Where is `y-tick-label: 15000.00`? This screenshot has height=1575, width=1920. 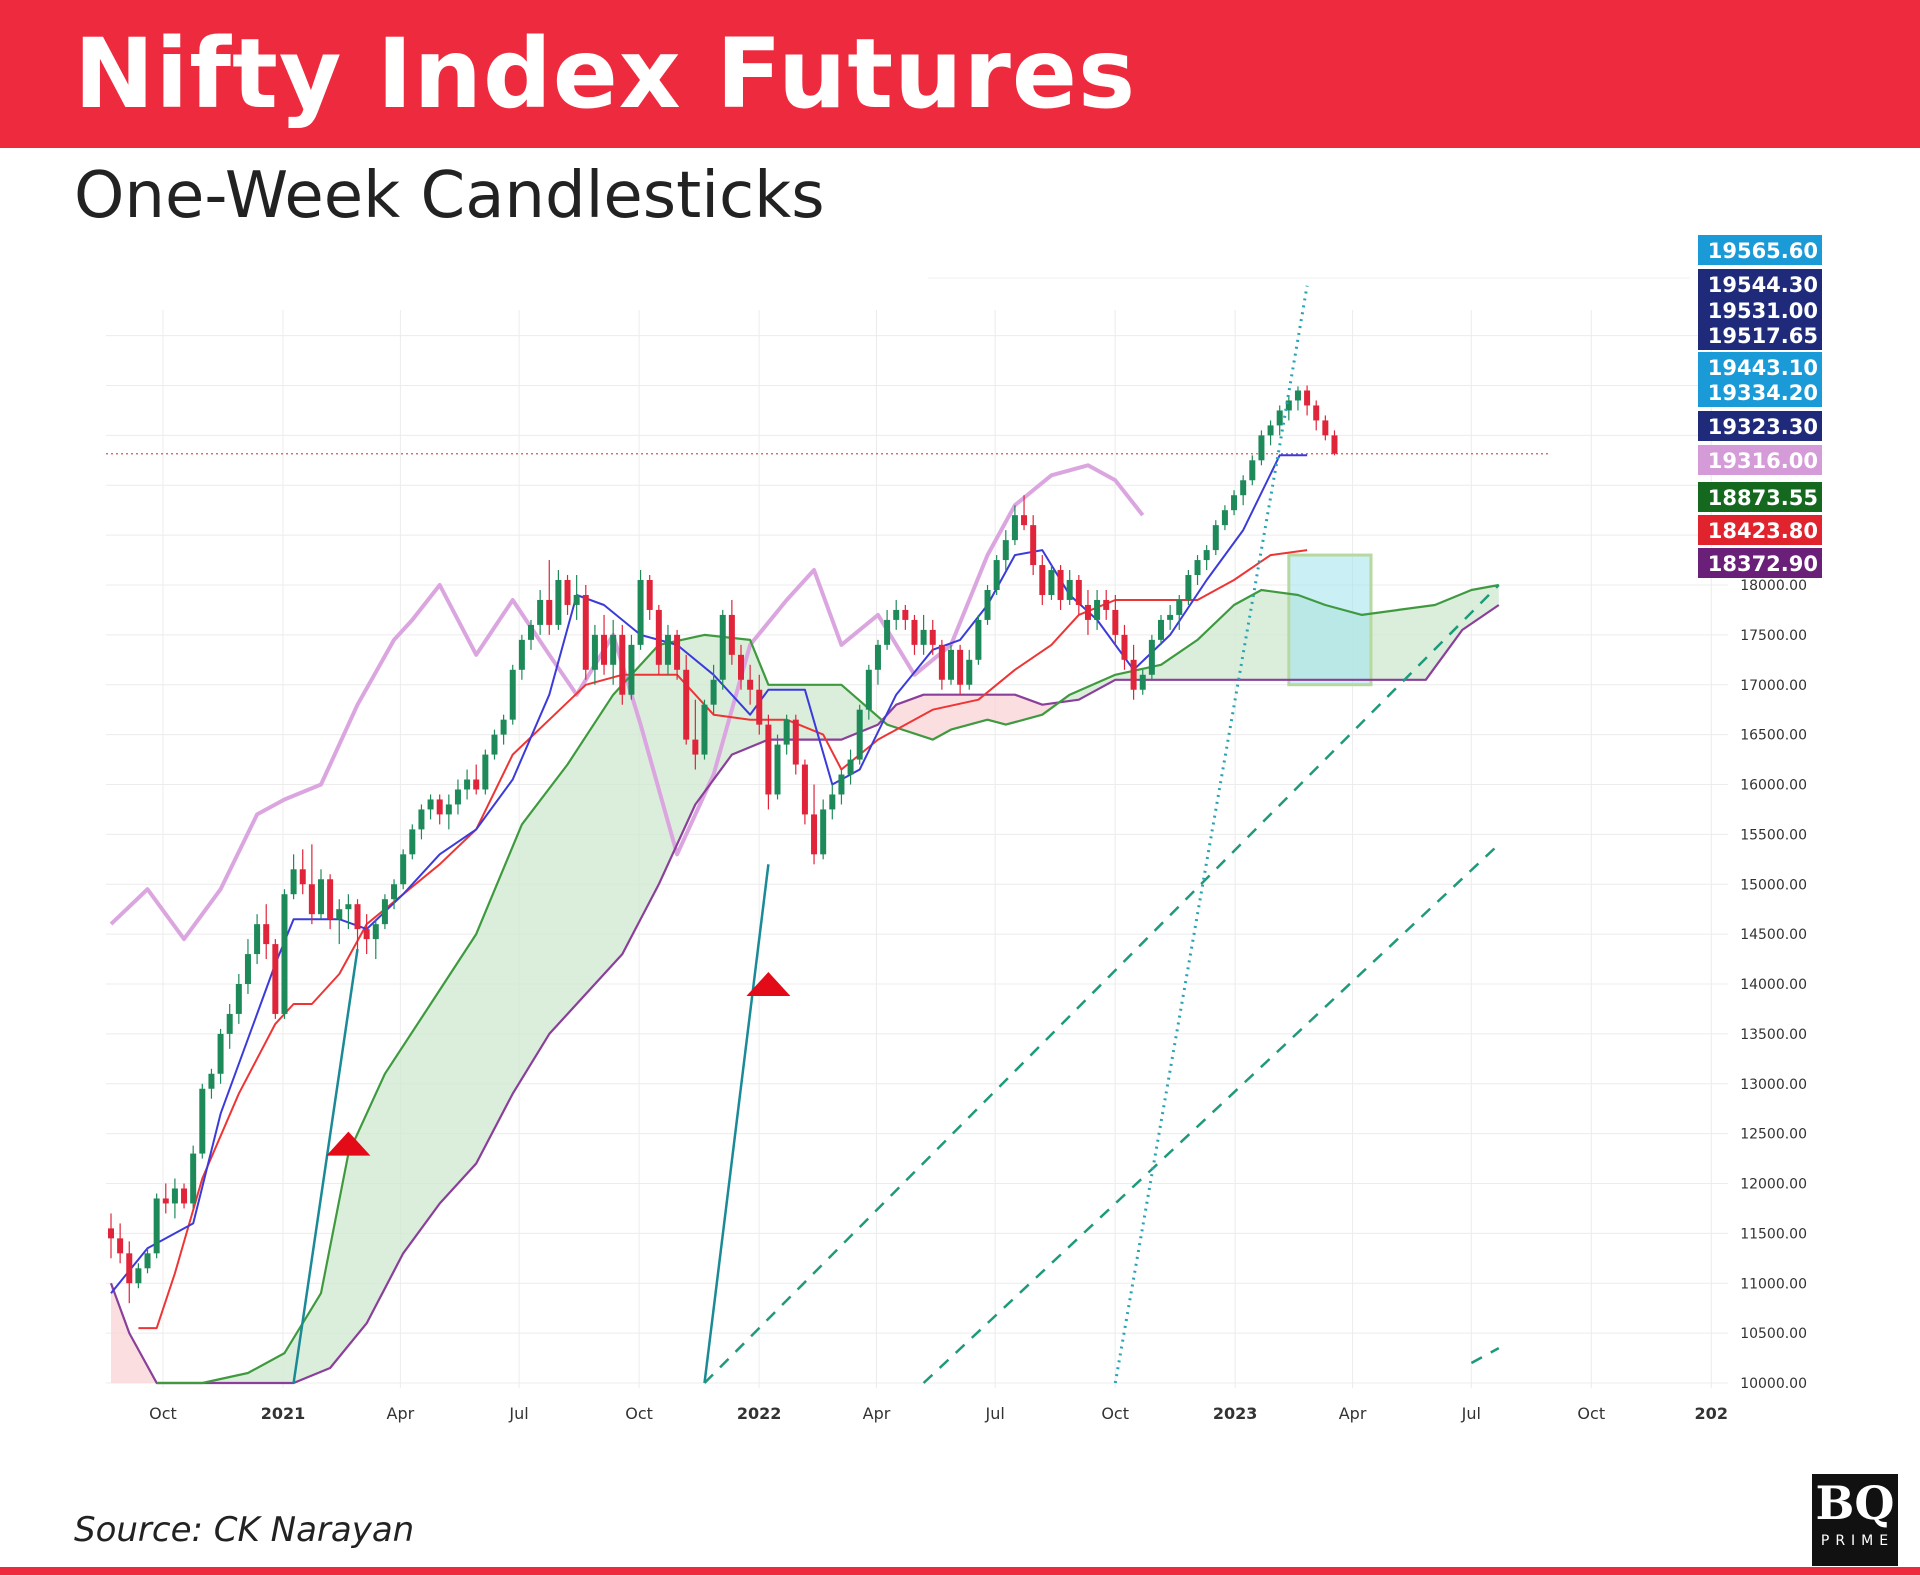 y-tick-label: 15000.00 is located at coordinates (1773, 885).